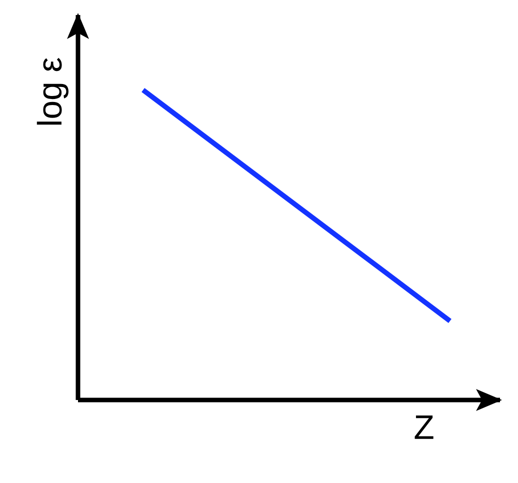 The height and width of the screenshot is (483, 518). What do you see at coordinates (52, 91) in the screenshot?
I see `y-axis-title: log ε` at bounding box center [52, 91].